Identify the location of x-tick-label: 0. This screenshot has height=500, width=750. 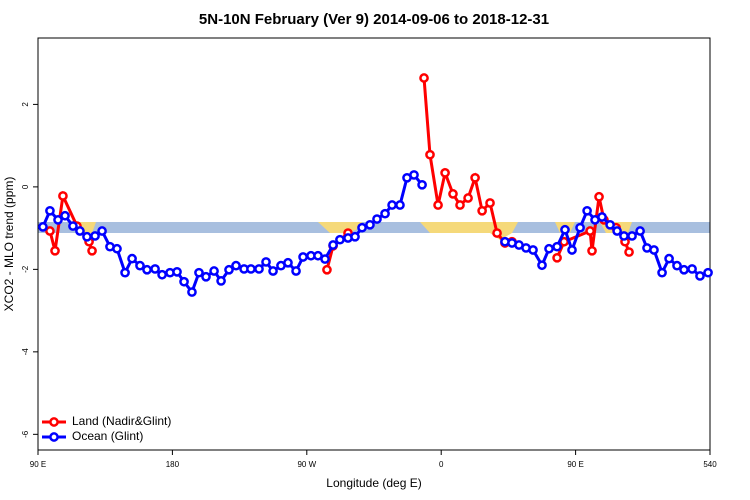
(441, 464).